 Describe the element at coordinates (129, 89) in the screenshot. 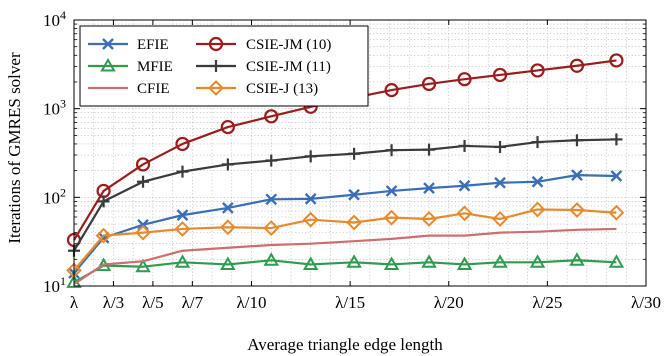

I see `legend-item: CFIE` at that location.